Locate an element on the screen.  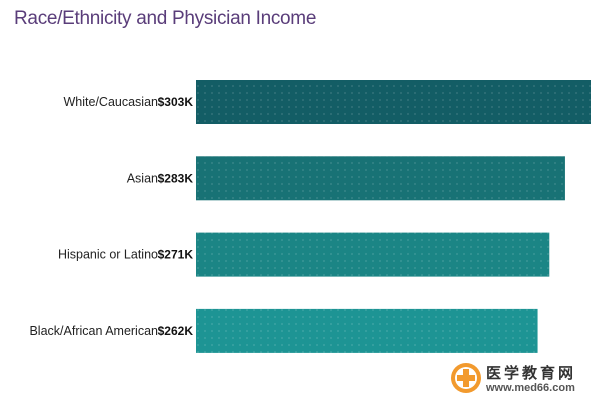
category-label-2: Hispanic or Latino is located at coordinates (108, 255).